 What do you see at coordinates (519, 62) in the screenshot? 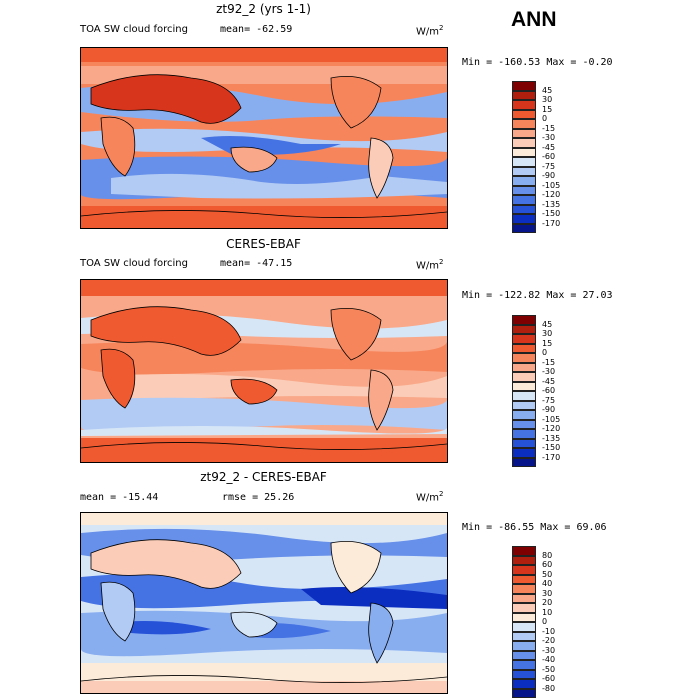
I see `panel-1-min-value: -160.53` at bounding box center [519, 62].